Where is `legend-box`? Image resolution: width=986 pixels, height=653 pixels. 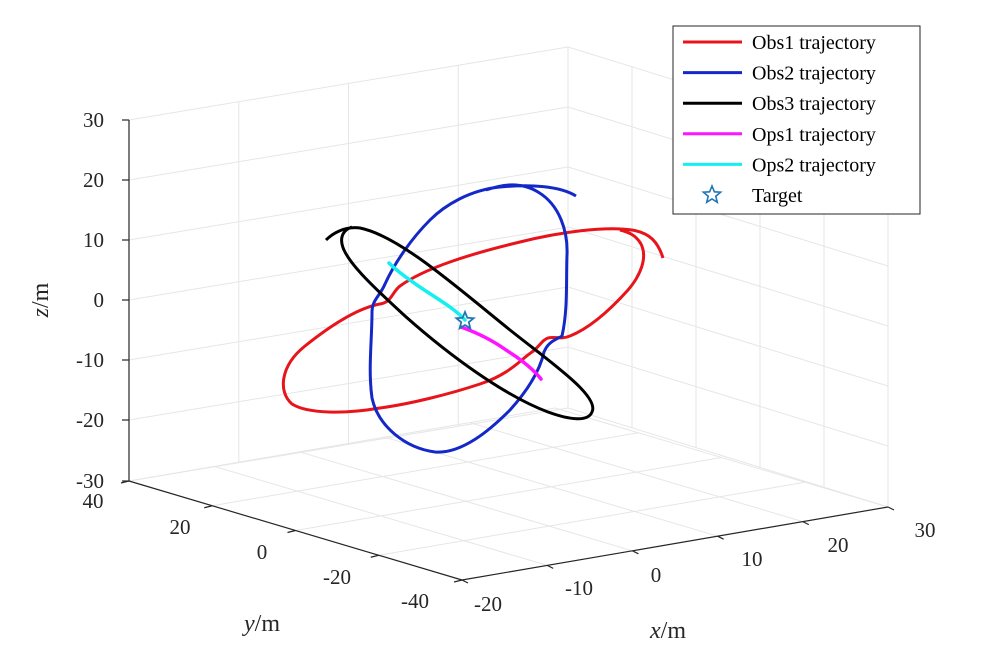 legend-box is located at coordinates (796, 120).